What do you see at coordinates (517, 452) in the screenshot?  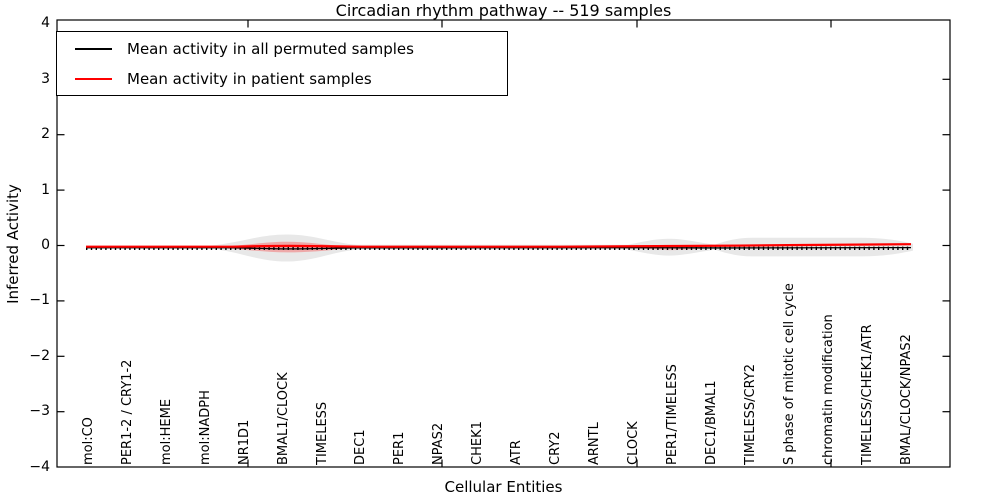 I see `x-entity-label: ATR` at bounding box center [517, 452].